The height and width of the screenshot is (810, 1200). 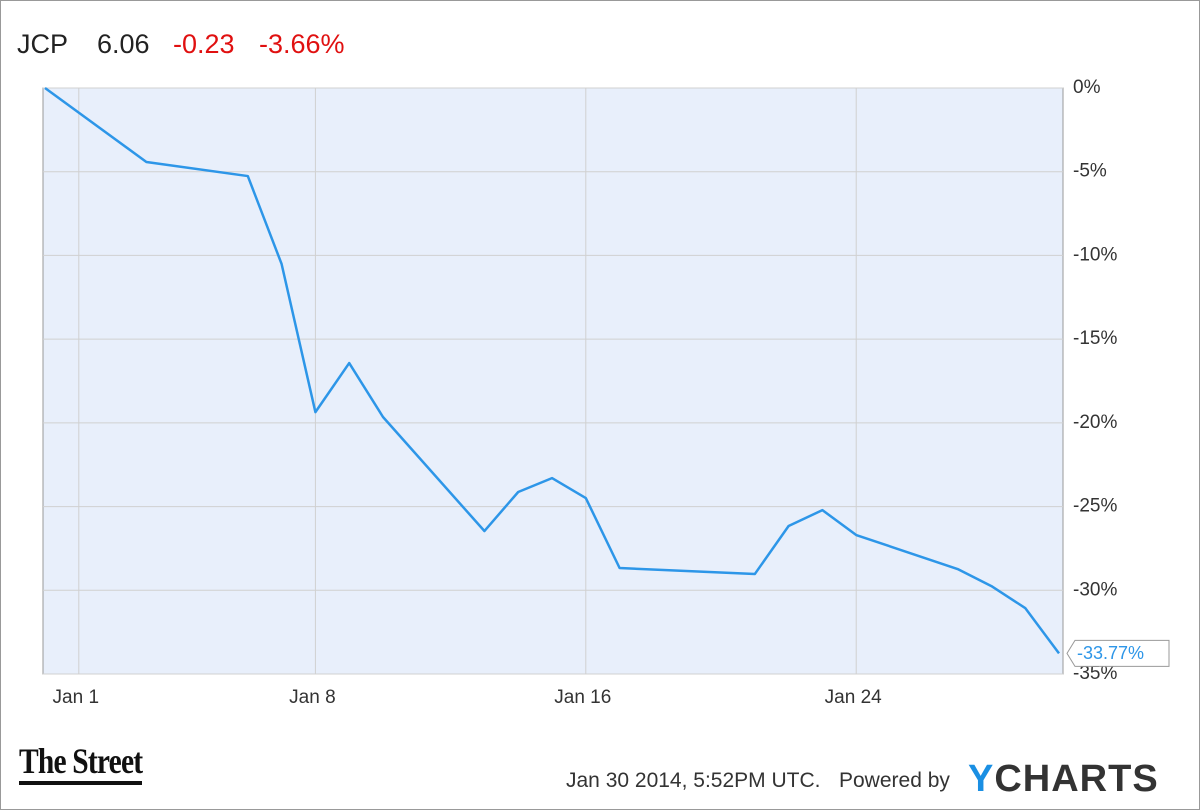 I want to click on y-tick-label: -25%, so click(x=1095, y=506).